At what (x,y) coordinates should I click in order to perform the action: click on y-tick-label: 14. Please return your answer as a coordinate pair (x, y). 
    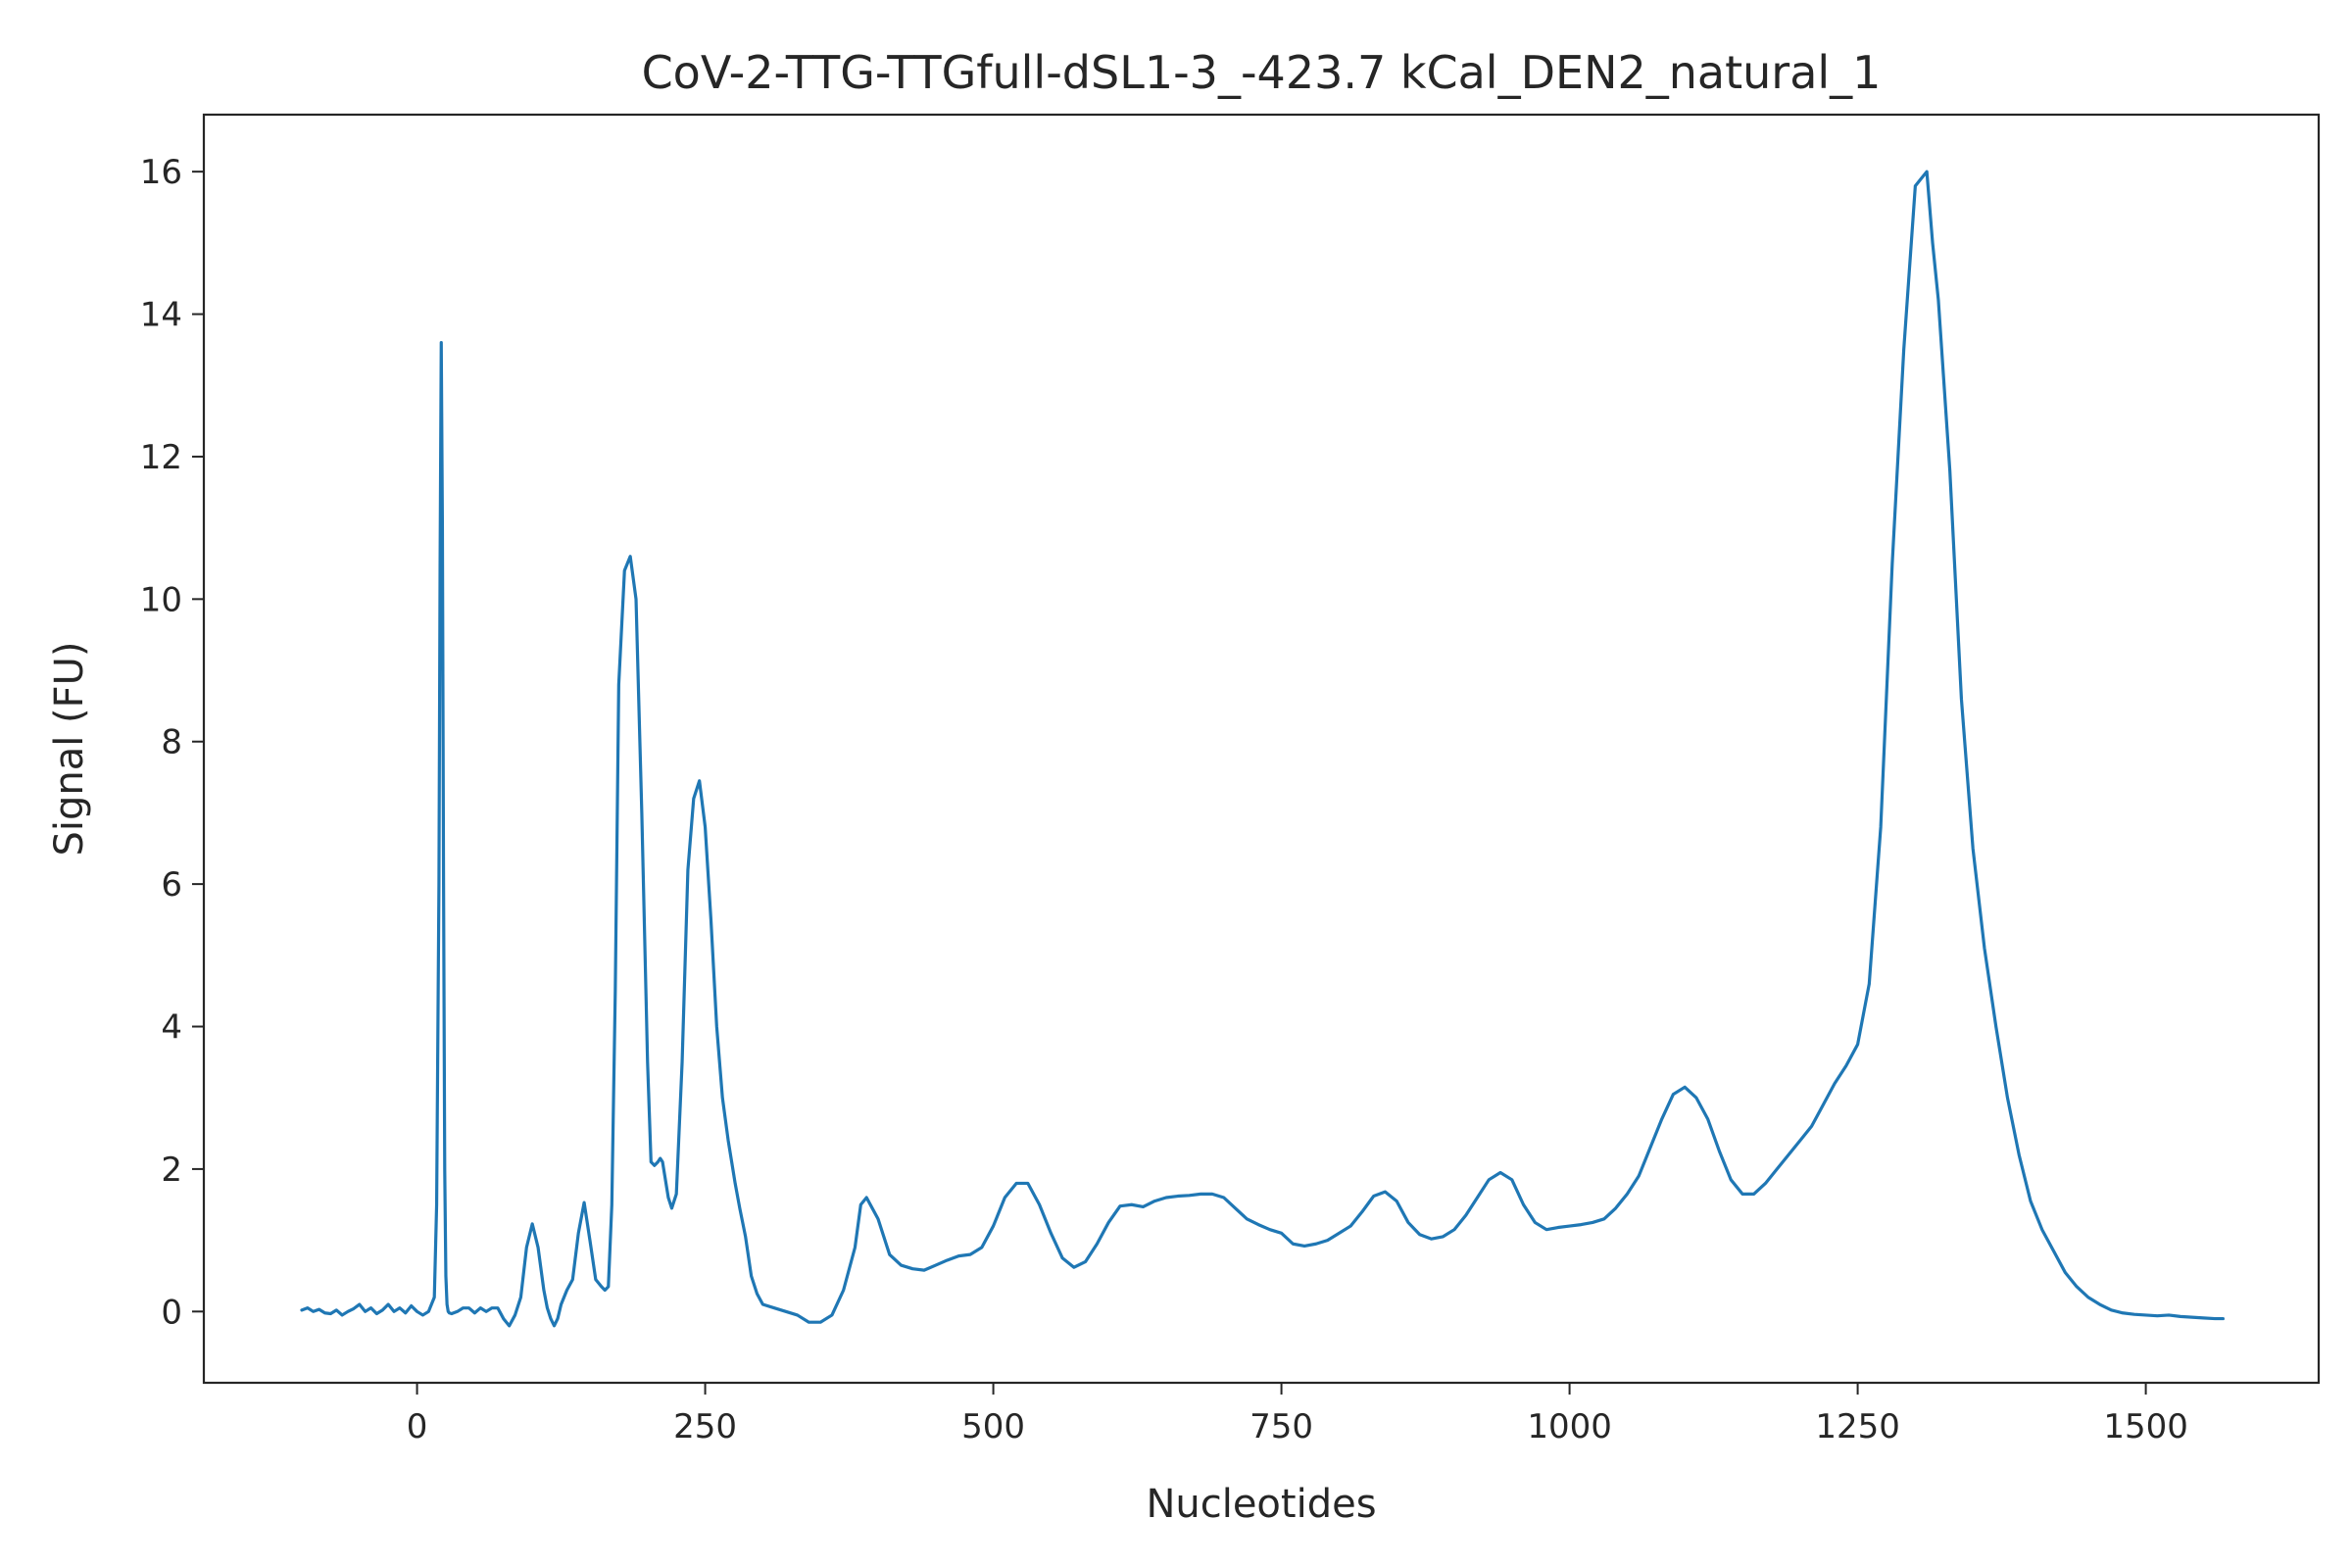
    Looking at the image, I should click on (161, 315).